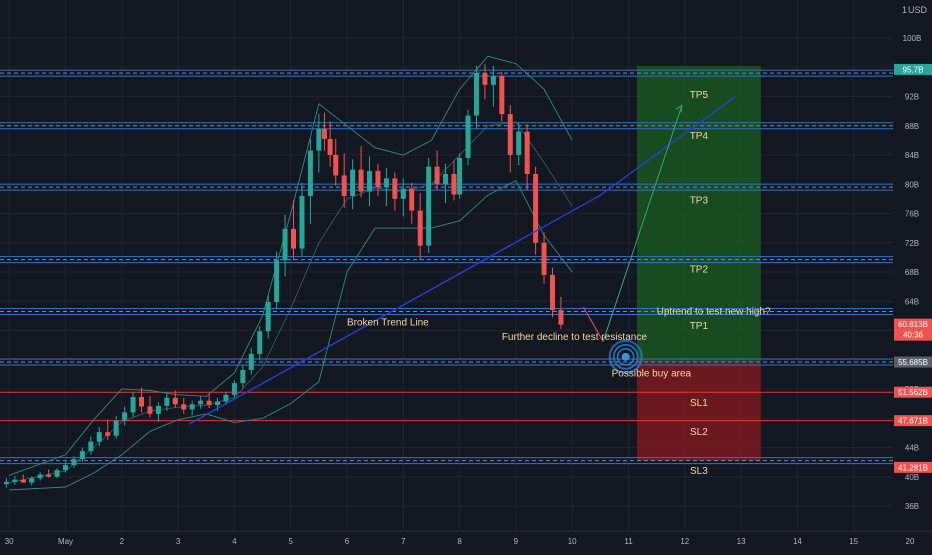  Describe the element at coordinates (912, 184) in the screenshot. I see `price-tick-label: 80B` at that location.